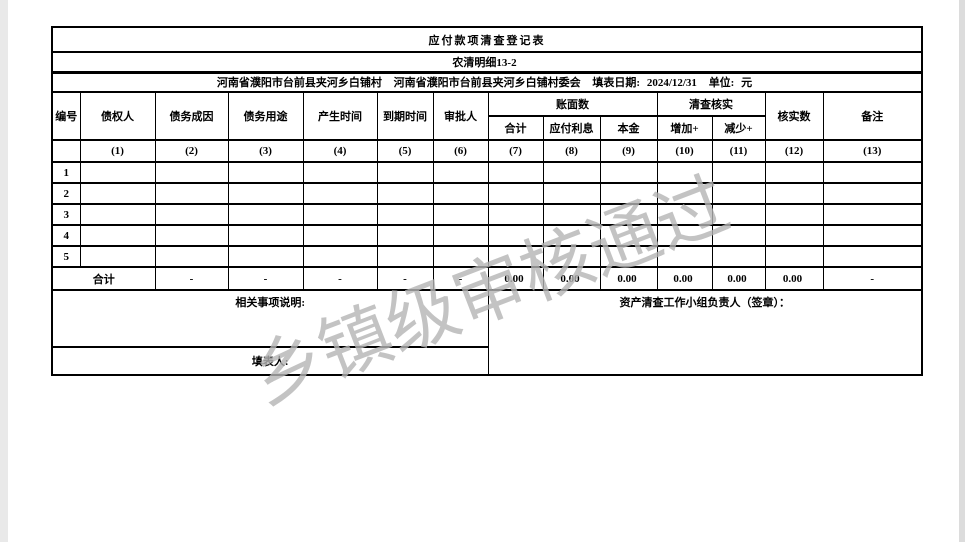  What do you see at coordinates (340, 116) in the screenshot?
I see `header-time-created: 产生时间` at bounding box center [340, 116].